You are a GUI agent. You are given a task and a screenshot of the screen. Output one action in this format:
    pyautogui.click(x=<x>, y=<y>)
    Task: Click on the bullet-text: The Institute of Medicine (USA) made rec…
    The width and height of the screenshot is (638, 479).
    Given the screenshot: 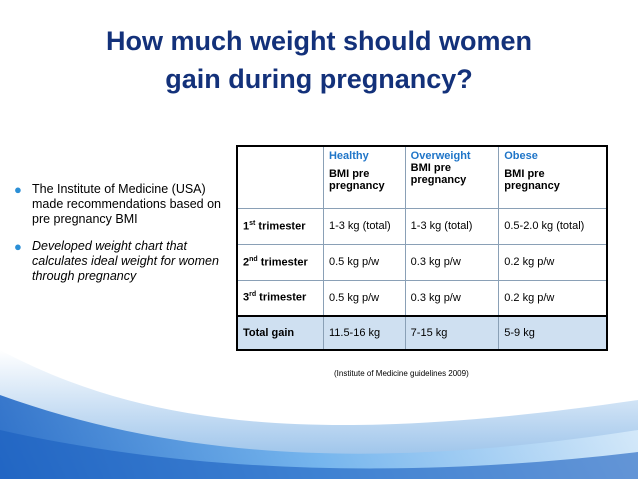 What is the action you would take?
    pyautogui.click(x=127, y=204)
    